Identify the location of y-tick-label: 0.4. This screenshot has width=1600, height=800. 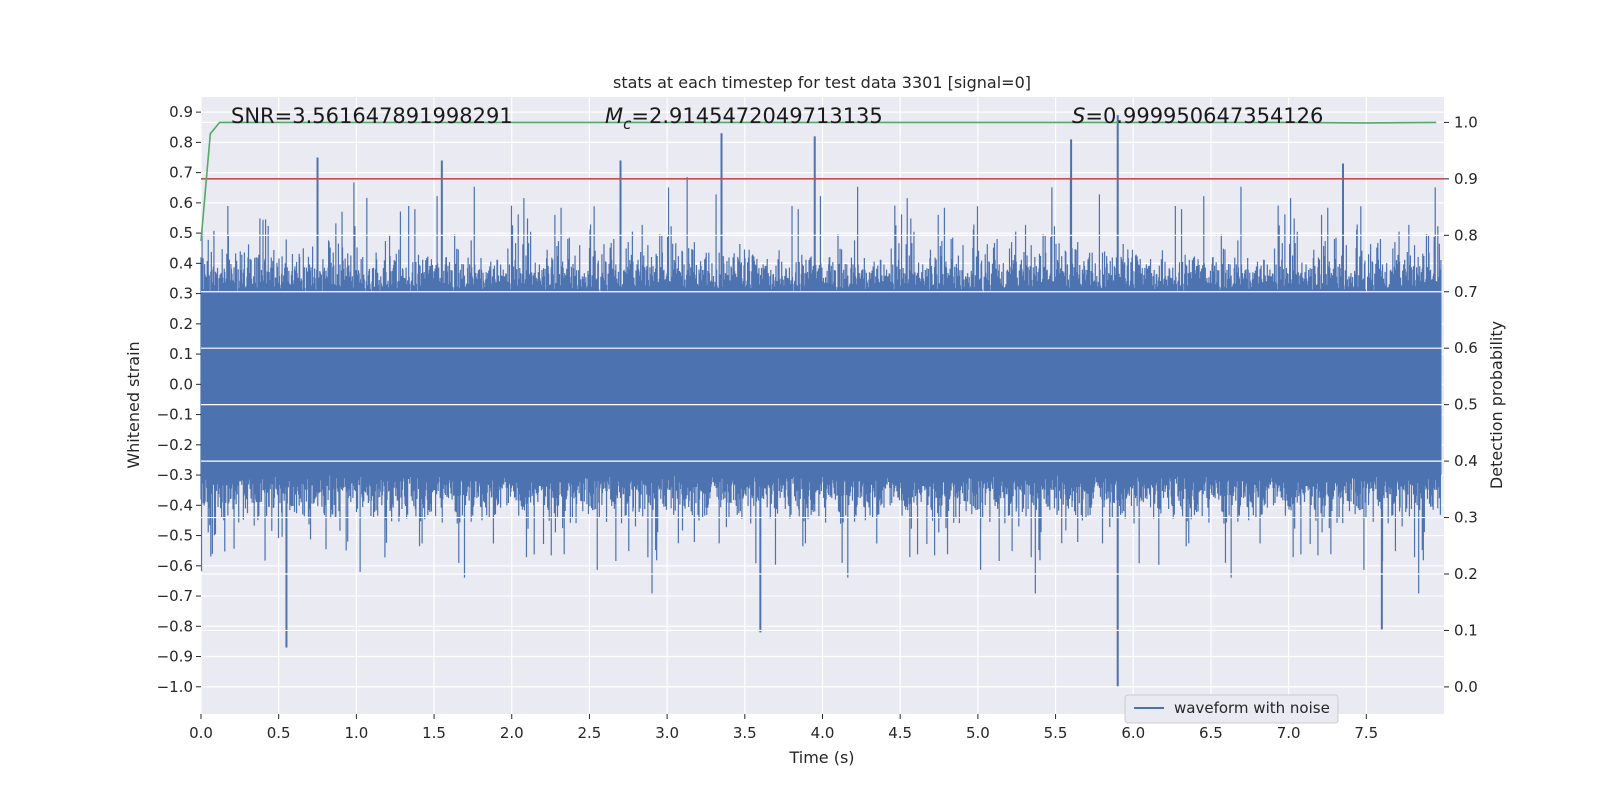
(181, 263).